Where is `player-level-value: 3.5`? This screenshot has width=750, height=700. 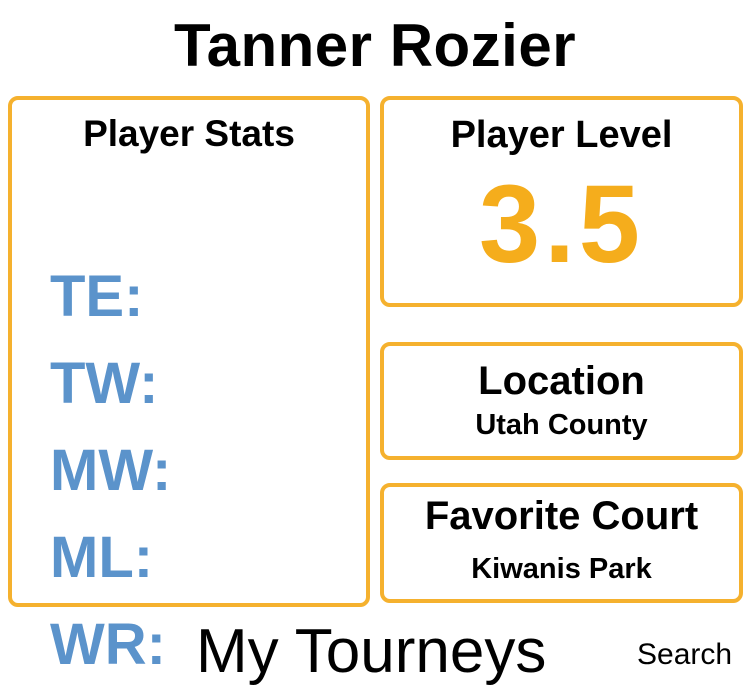 player-level-value: 3.5 is located at coordinates (561, 224).